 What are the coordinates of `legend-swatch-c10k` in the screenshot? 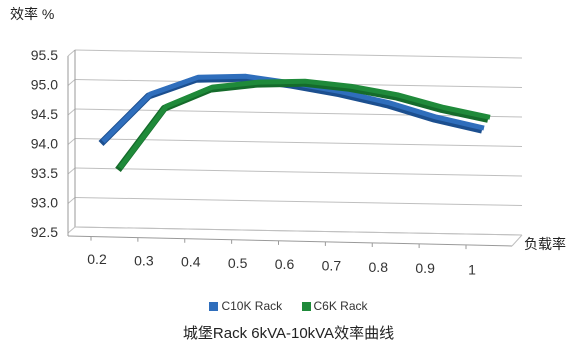 It's located at (214, 306).